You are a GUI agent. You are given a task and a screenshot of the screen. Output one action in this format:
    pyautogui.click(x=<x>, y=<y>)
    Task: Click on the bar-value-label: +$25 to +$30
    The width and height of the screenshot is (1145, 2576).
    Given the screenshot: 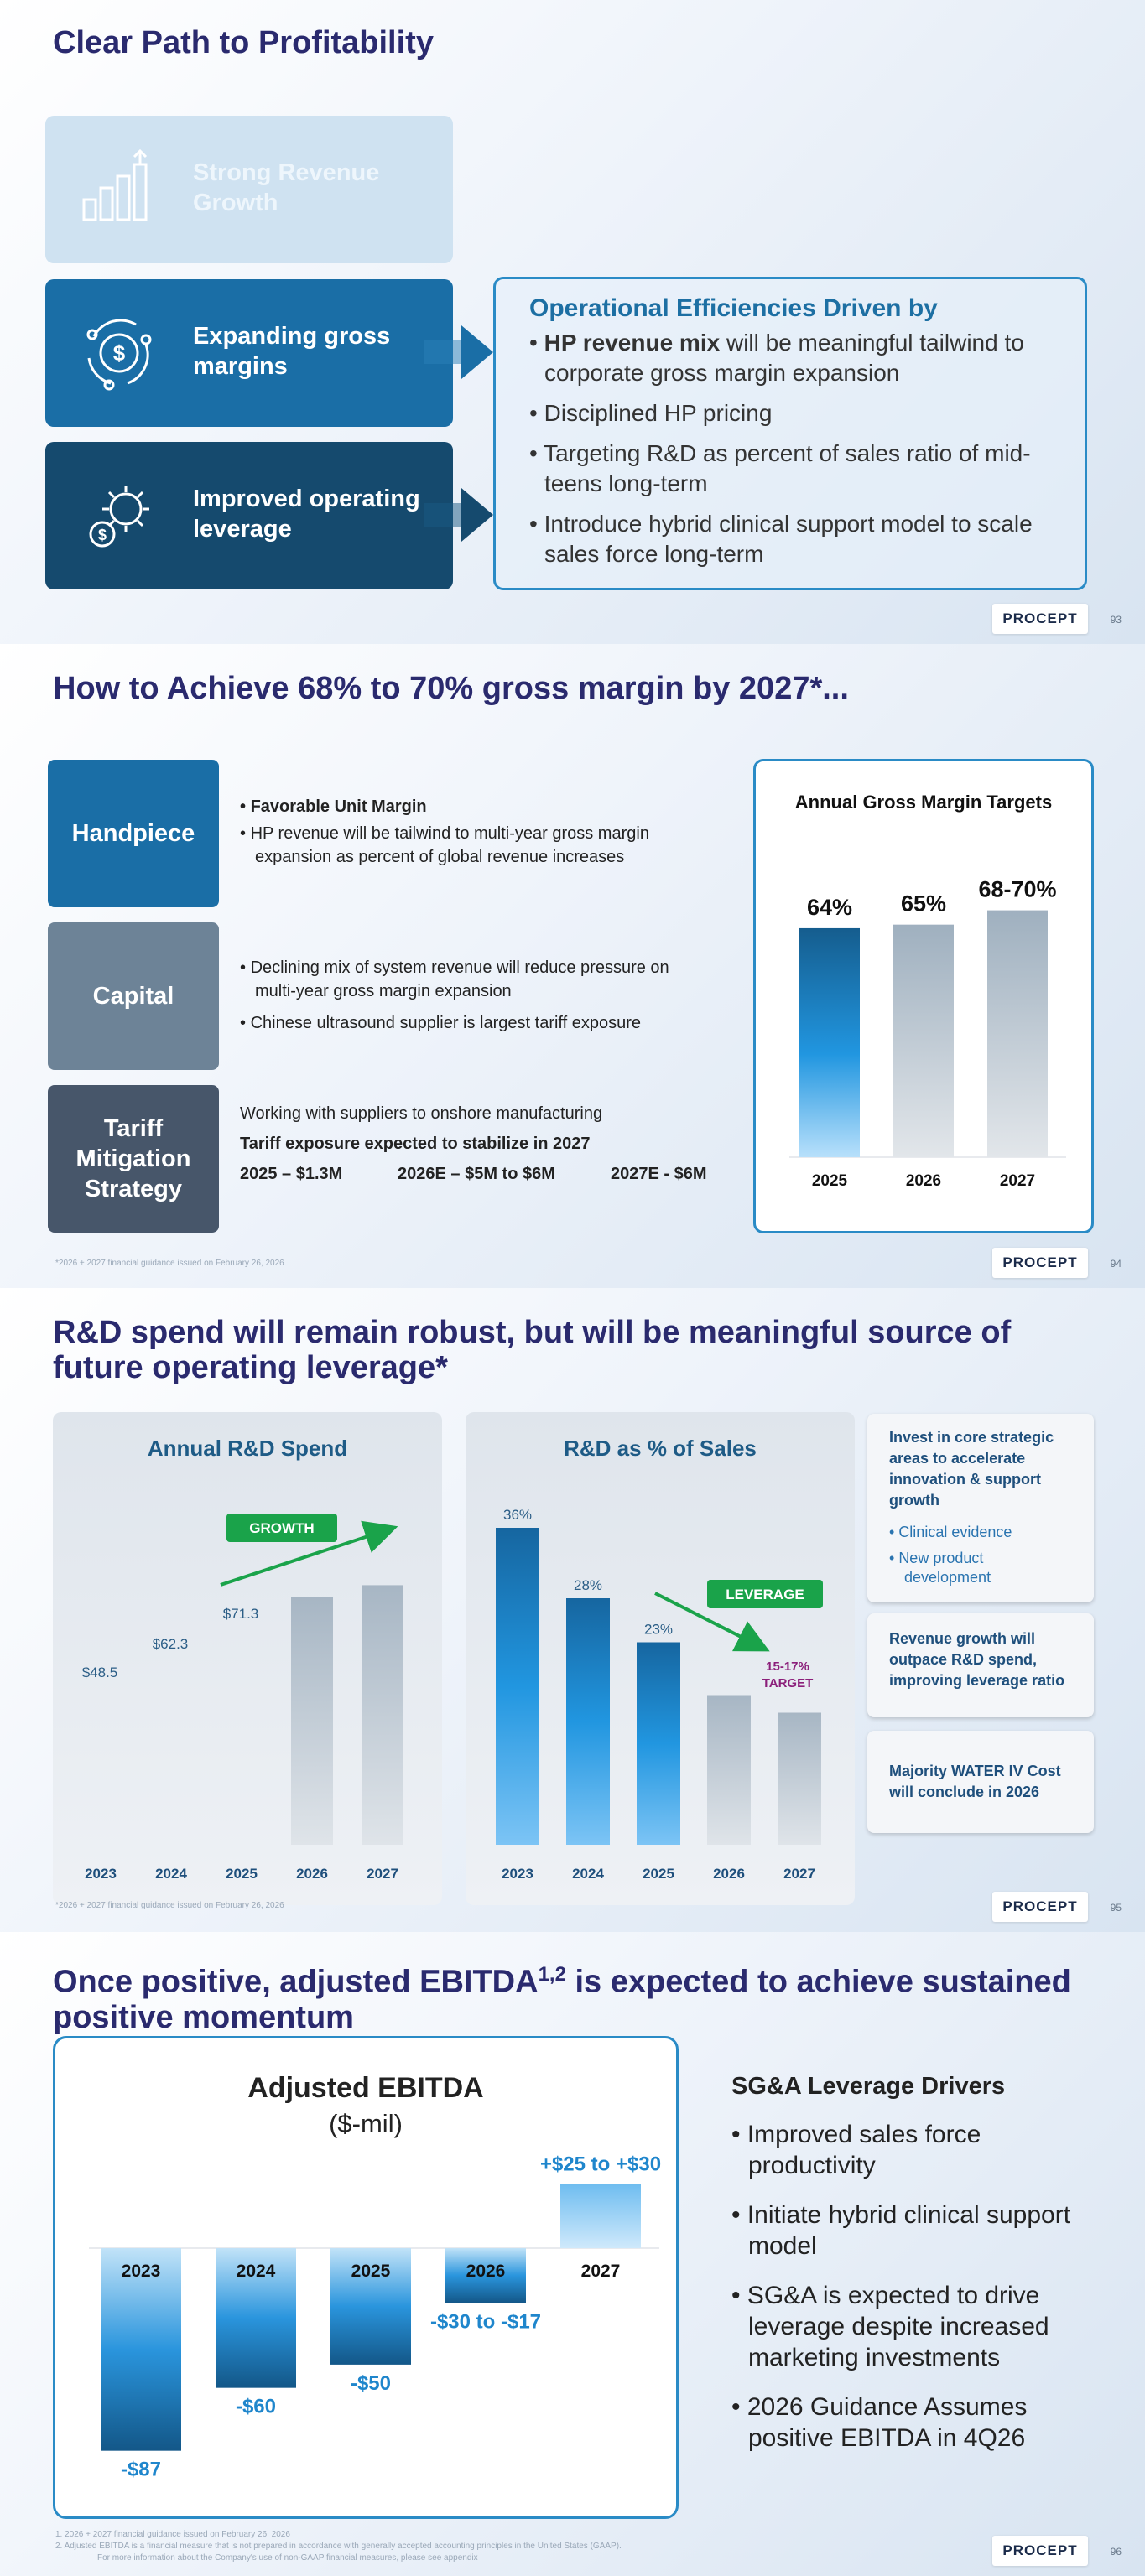 What is the action you would take?
    pyautogui.click(x=600, y=2164)
    